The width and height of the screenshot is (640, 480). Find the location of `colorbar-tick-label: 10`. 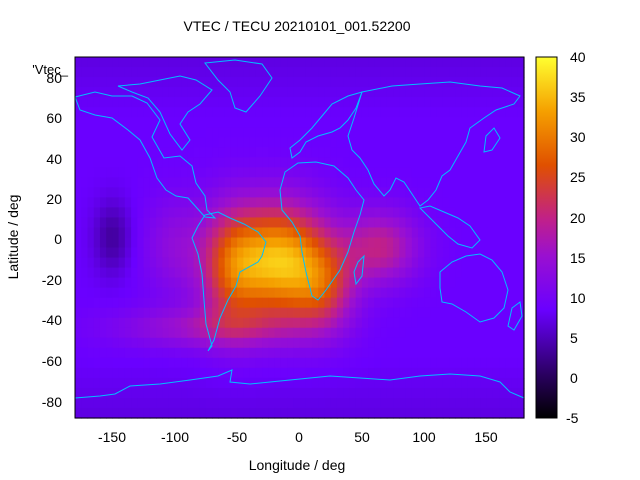

colorbar-tick-label: 10 is located at coordinates (578, 298).